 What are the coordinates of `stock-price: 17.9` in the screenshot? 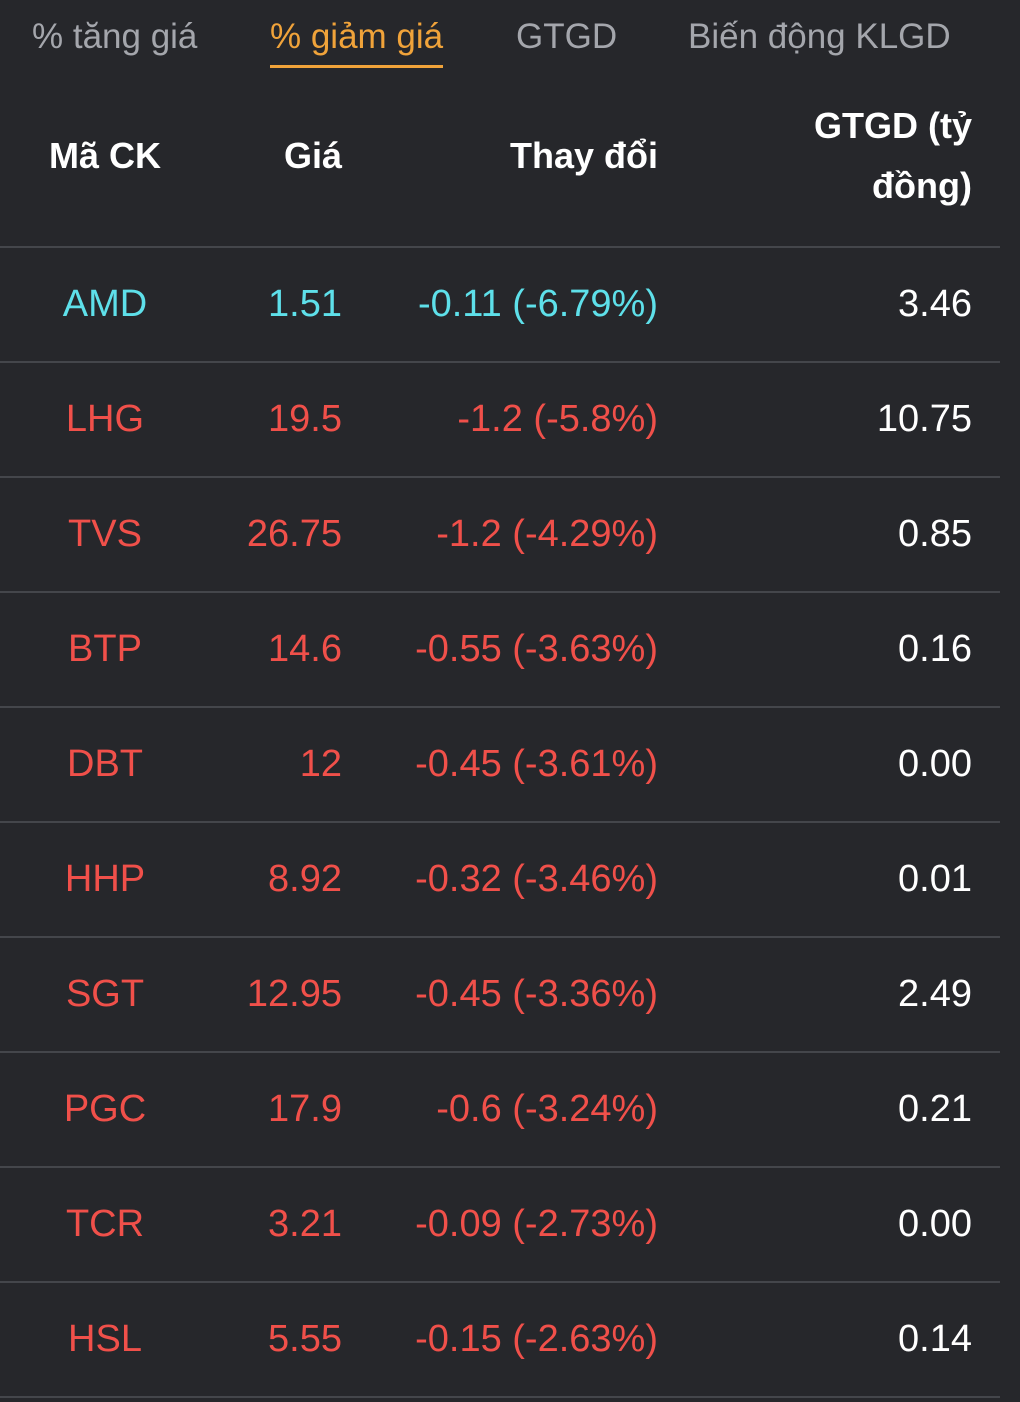 It's located at (305, 1109).